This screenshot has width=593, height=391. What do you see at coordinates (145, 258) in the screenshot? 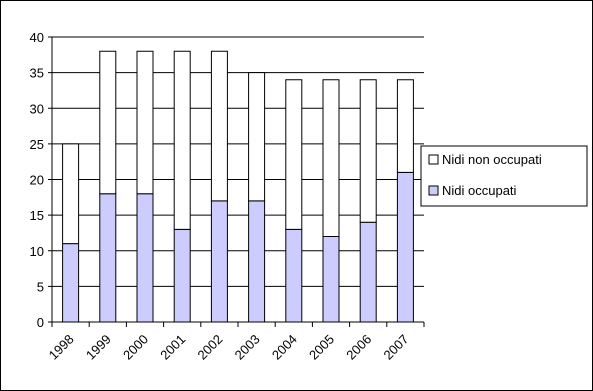
I see `bar-nidi-occupati-2000` at bounding box center [145, 258].